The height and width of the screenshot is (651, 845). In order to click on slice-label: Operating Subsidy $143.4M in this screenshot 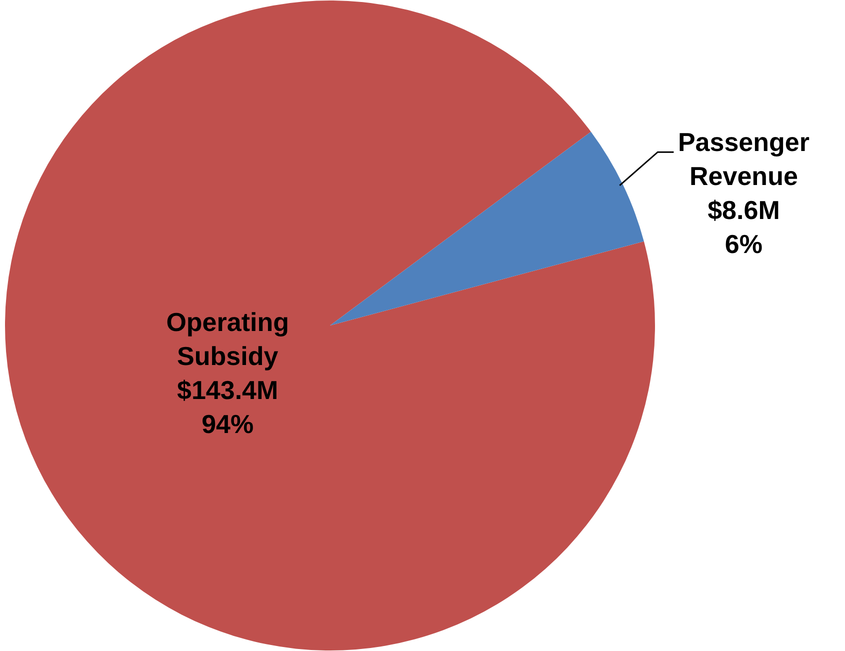, I will do `click(227, 356)`.